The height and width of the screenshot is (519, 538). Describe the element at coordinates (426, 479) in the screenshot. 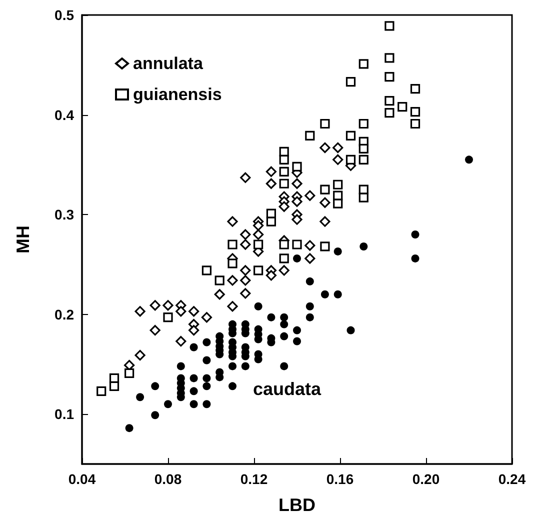

I see `x-tick-label: 0.20` at that location.